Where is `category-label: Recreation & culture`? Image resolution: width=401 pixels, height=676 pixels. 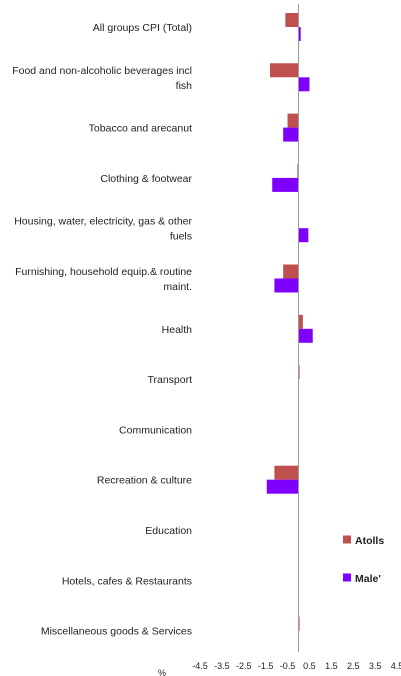 category-label: Recreation & culture is located at coordinates (144, 481).